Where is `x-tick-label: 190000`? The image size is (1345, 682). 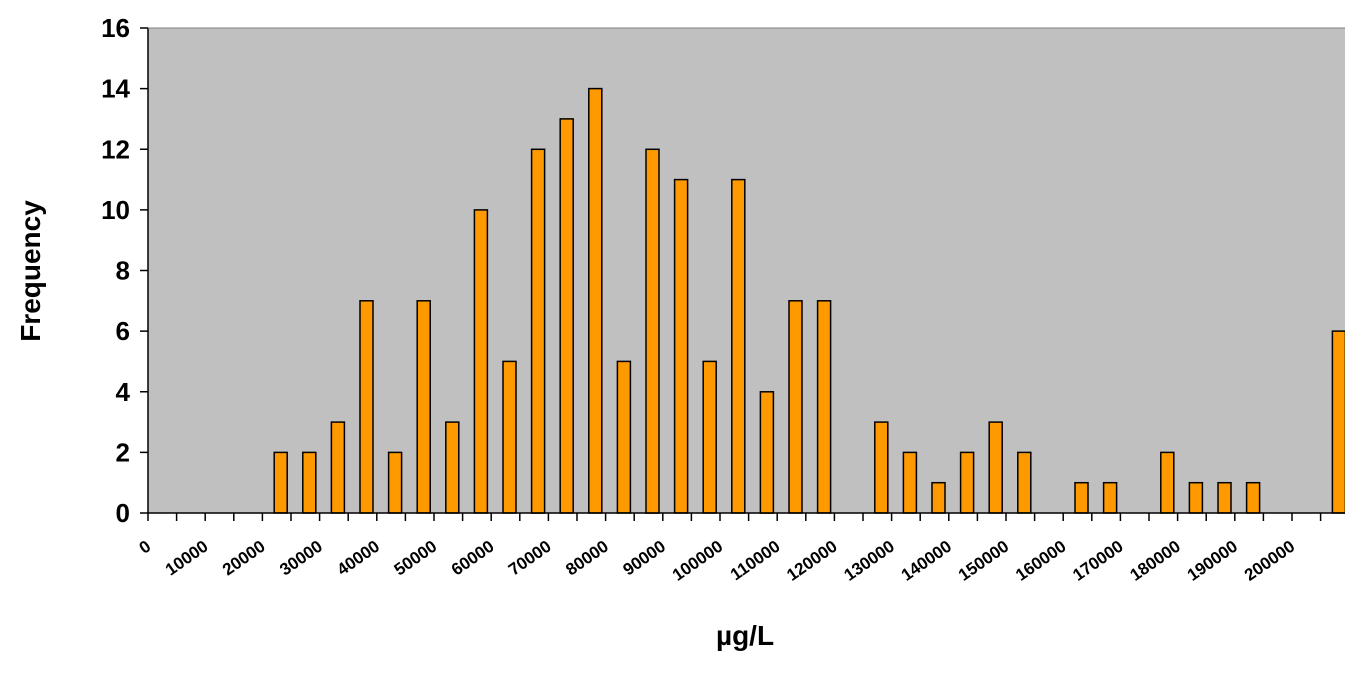
x-tick-label: 190000 is located at coordinates (1212, 561).